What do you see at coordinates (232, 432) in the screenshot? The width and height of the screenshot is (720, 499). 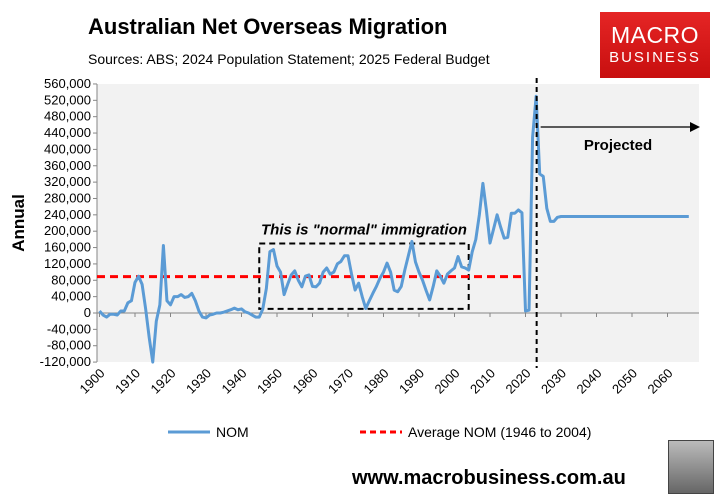 I see `legend-nom-label: NOM` at bounding box center [232, 432].